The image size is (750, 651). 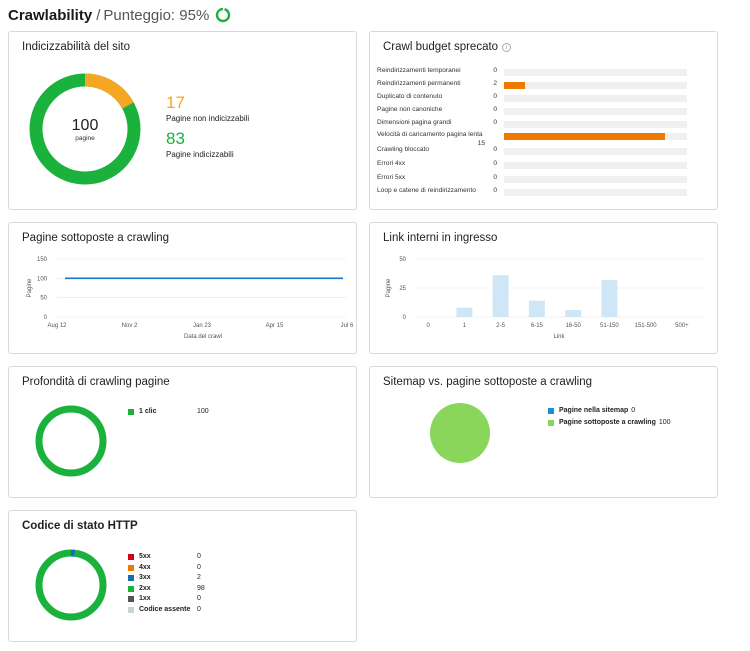 I want to click on budget-row-label: Pagine non canoniche, so click(x=410, y=109).